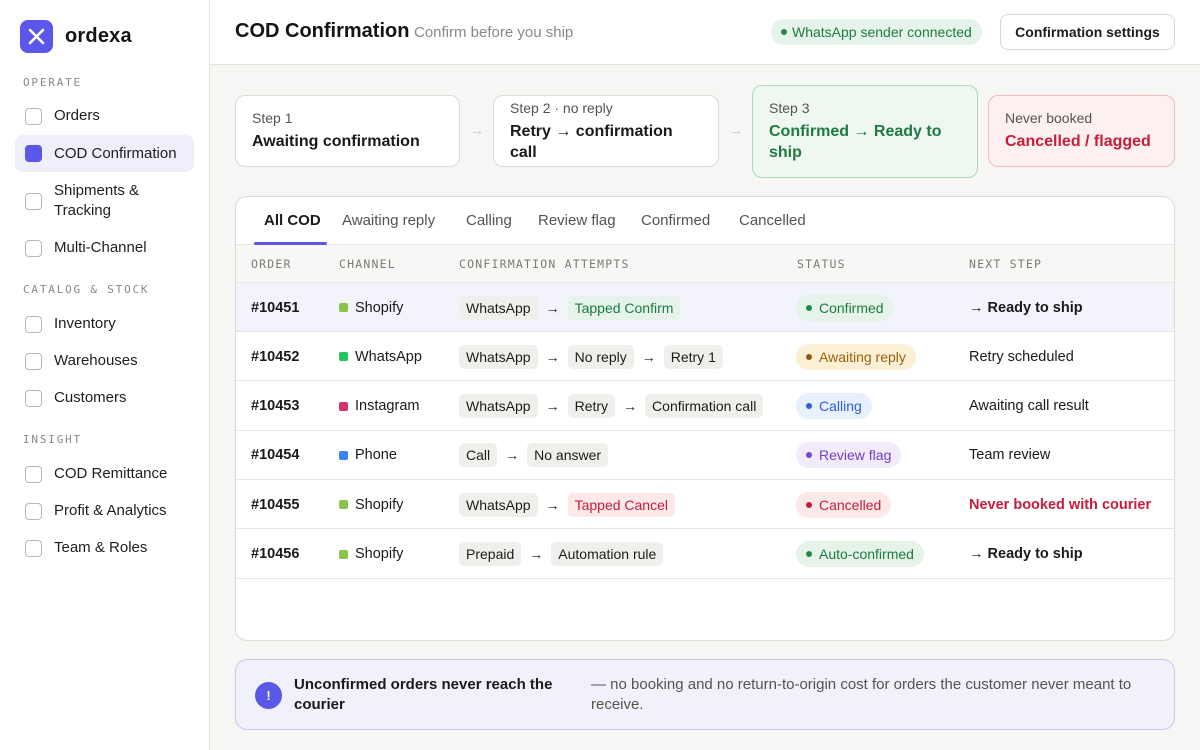 This screenshot has width=1200, height=750. Describe the element at coordinates (275, 455) in the screenshot. I see `order-id: #10454` at that location.